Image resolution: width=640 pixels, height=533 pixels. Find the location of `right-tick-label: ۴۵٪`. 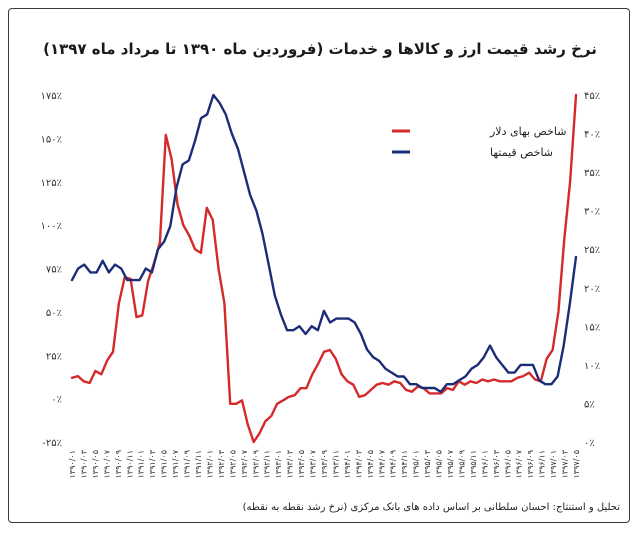

right-tick-label: ۴۵٪ is located at coordinates (592, 96).